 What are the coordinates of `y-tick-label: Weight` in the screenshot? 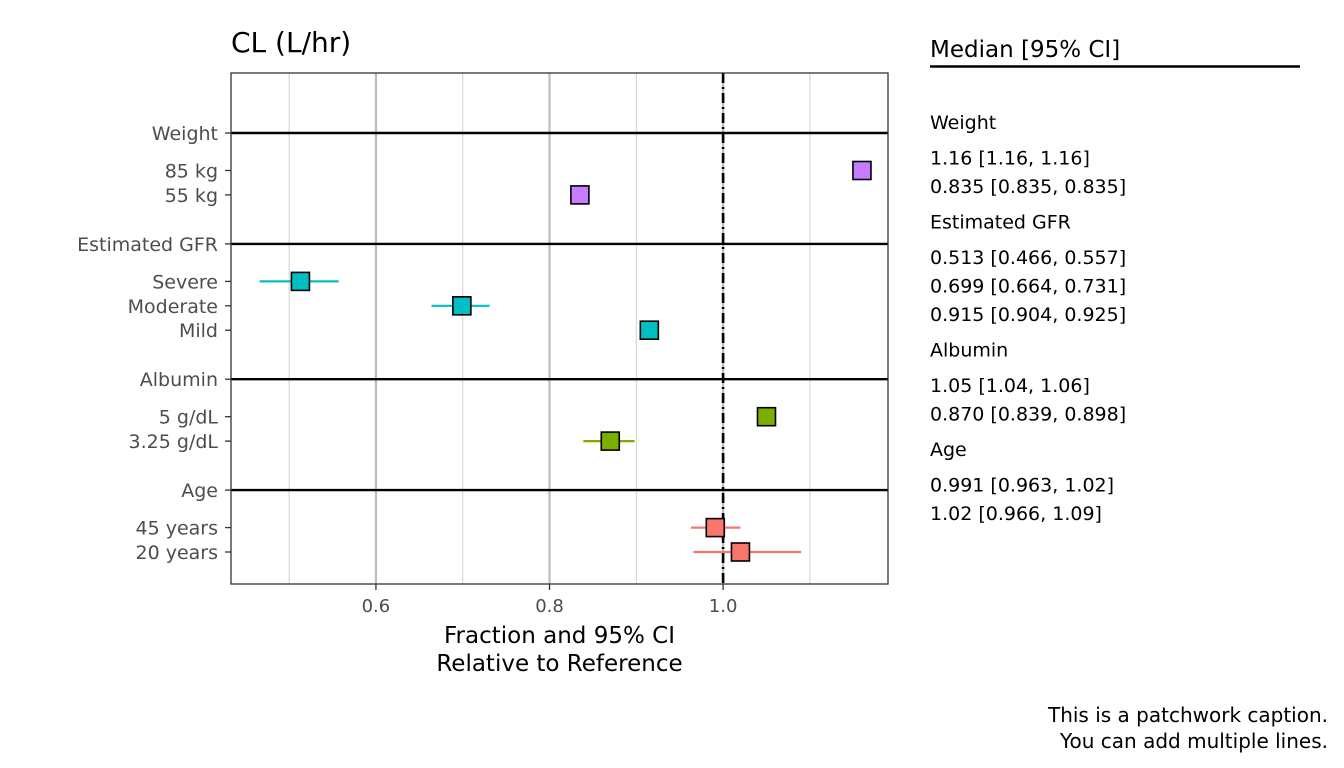 It's located at (185, 134).